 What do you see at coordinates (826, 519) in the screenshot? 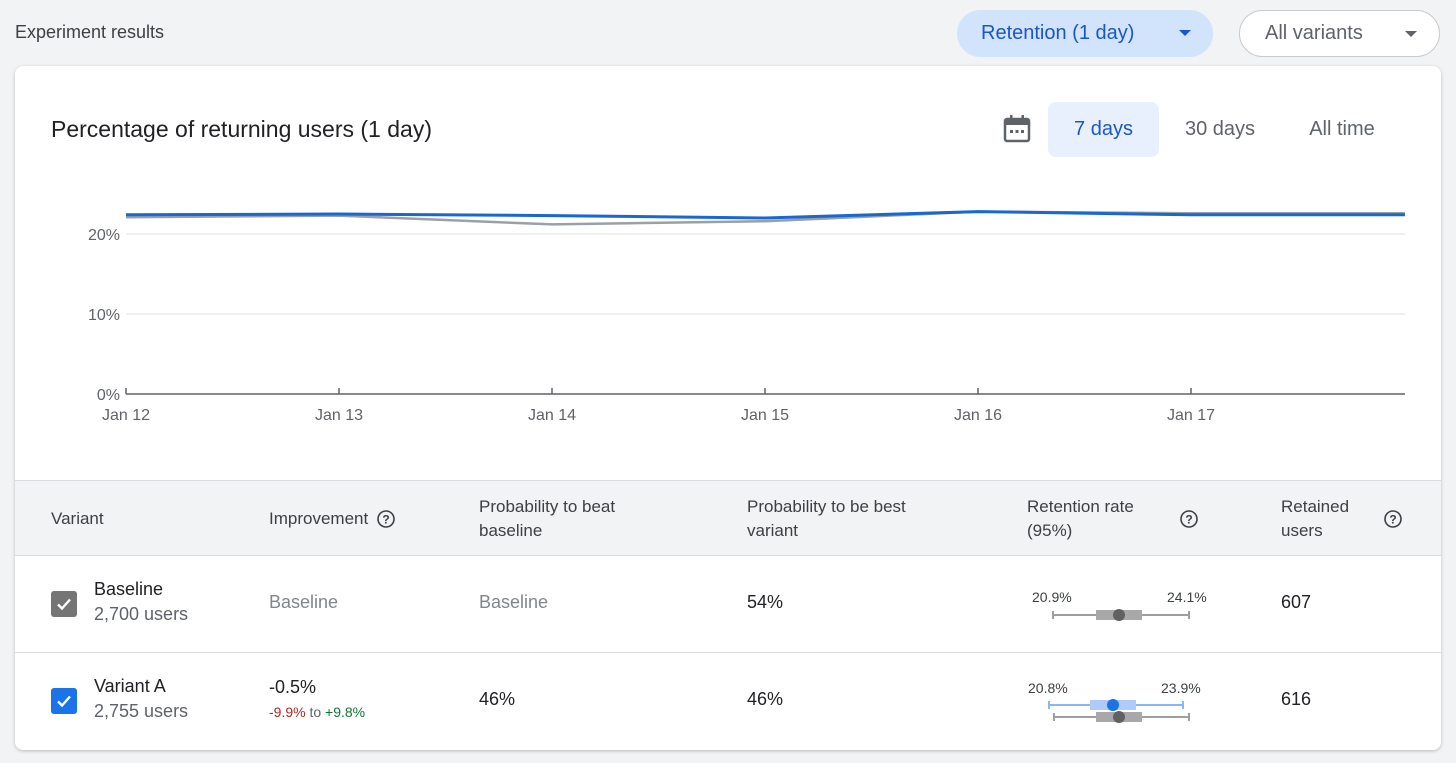
I see `header-prob-best: Probability to be best variant` at bounding box center [826, 519].